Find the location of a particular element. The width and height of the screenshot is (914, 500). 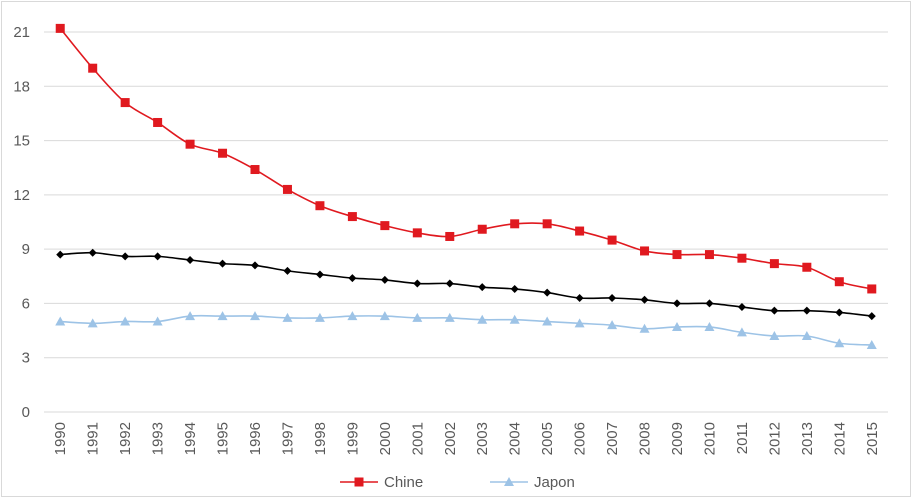

x-tick-label: 2005 is located at coordinates (547, 438).